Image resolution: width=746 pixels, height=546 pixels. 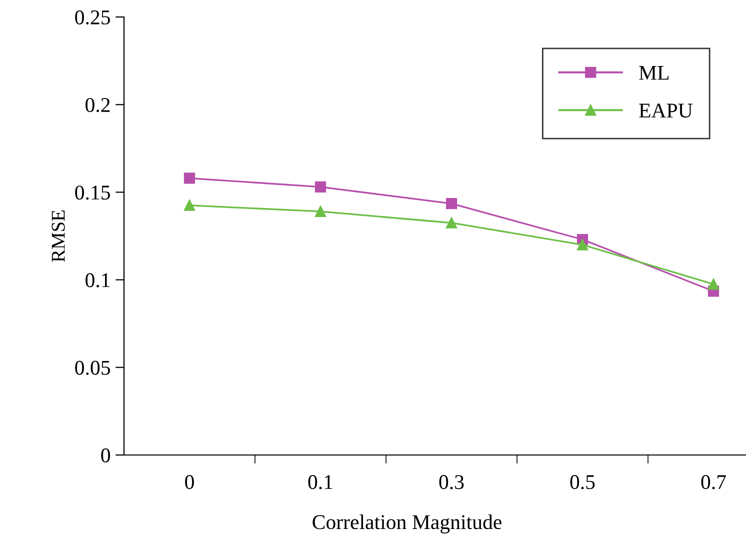 I want to click on x-tick-label: 0.7, so click(x=713, y=482).